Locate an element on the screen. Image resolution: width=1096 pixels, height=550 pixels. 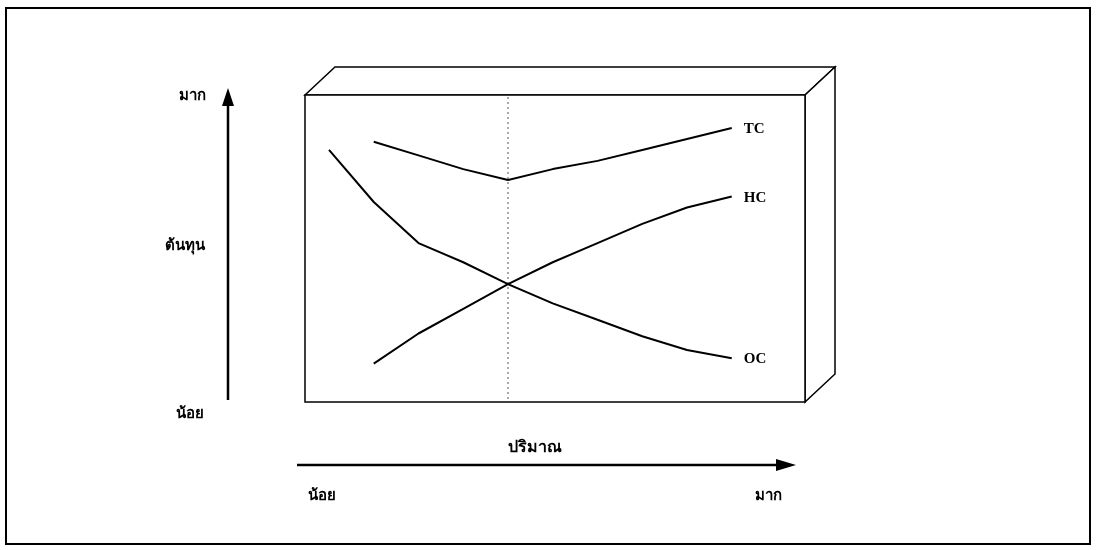
x-axis-title: ปริมาณ is located at coordinates (535, 446).